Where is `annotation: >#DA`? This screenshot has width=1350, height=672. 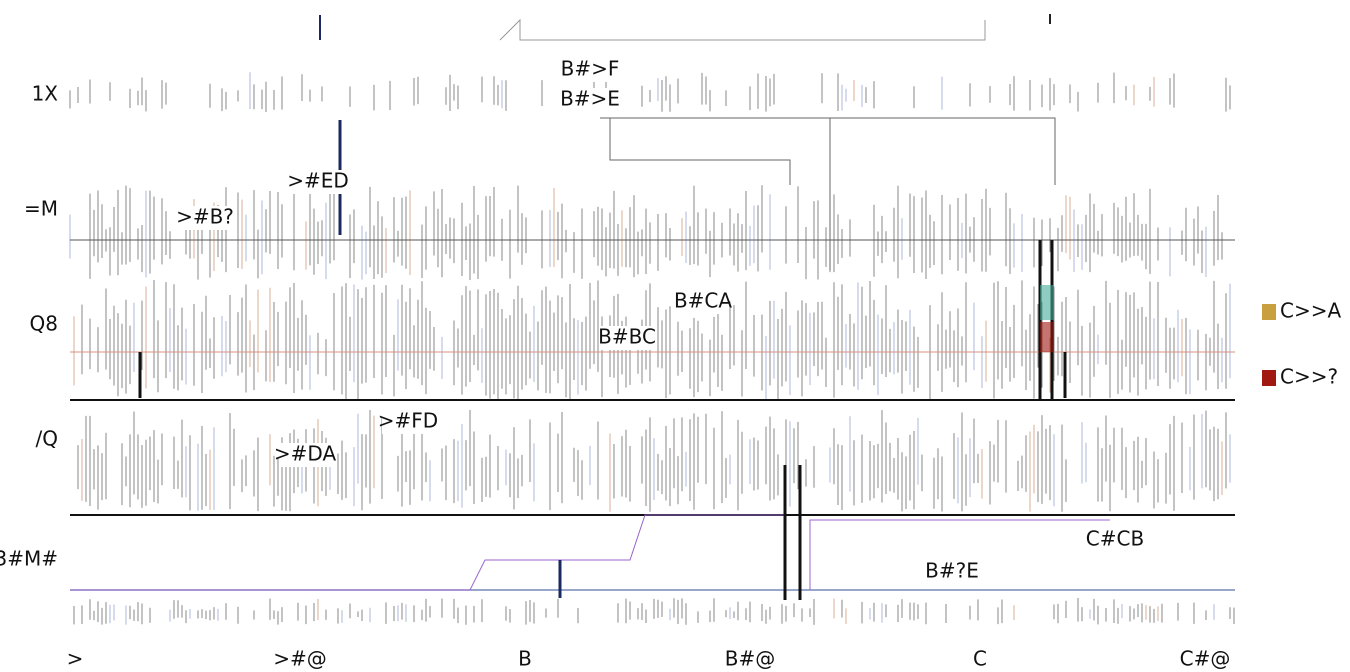 annotation: >#DA is located at coordinates (305, 454).